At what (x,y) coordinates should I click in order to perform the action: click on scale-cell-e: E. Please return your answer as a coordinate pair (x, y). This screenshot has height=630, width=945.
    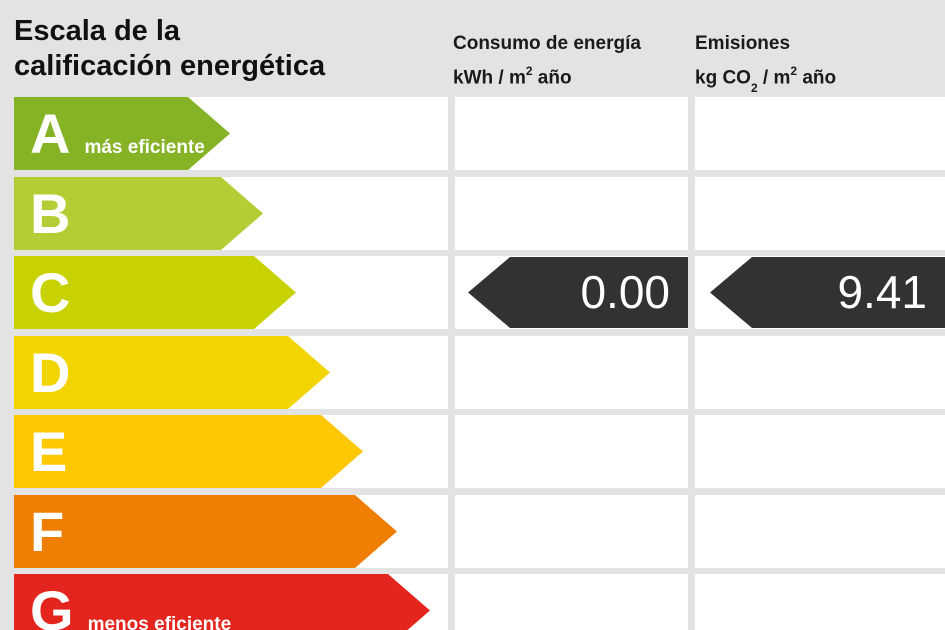
    Looking at the image, I should click on (231, 451).